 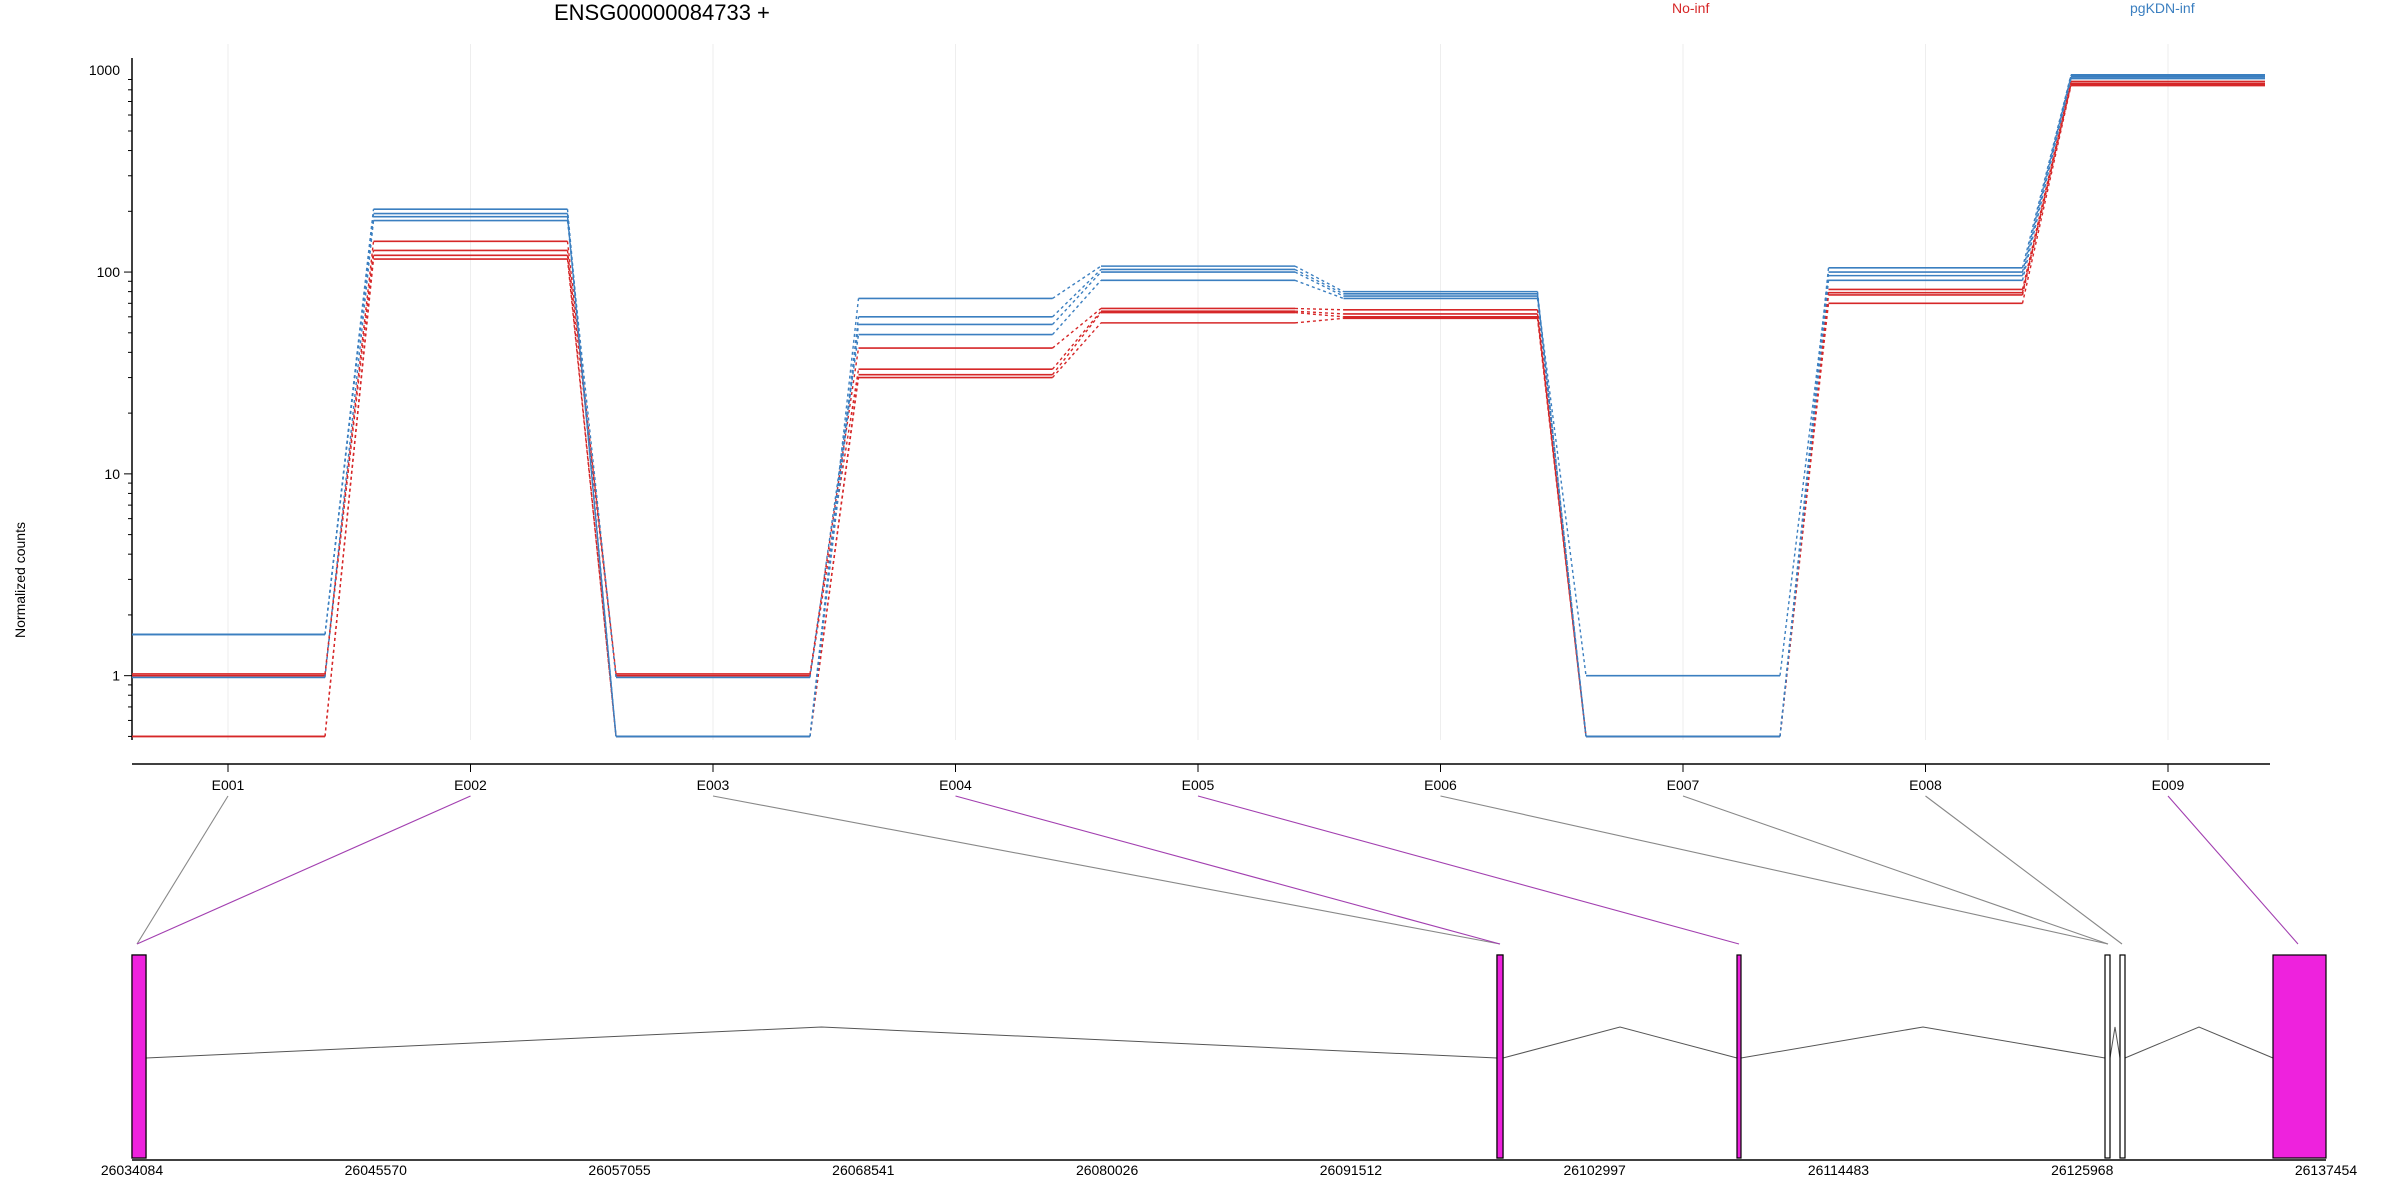 I want to click on genomic-coord-label: 26102997, so click(x=1595, y=1170).